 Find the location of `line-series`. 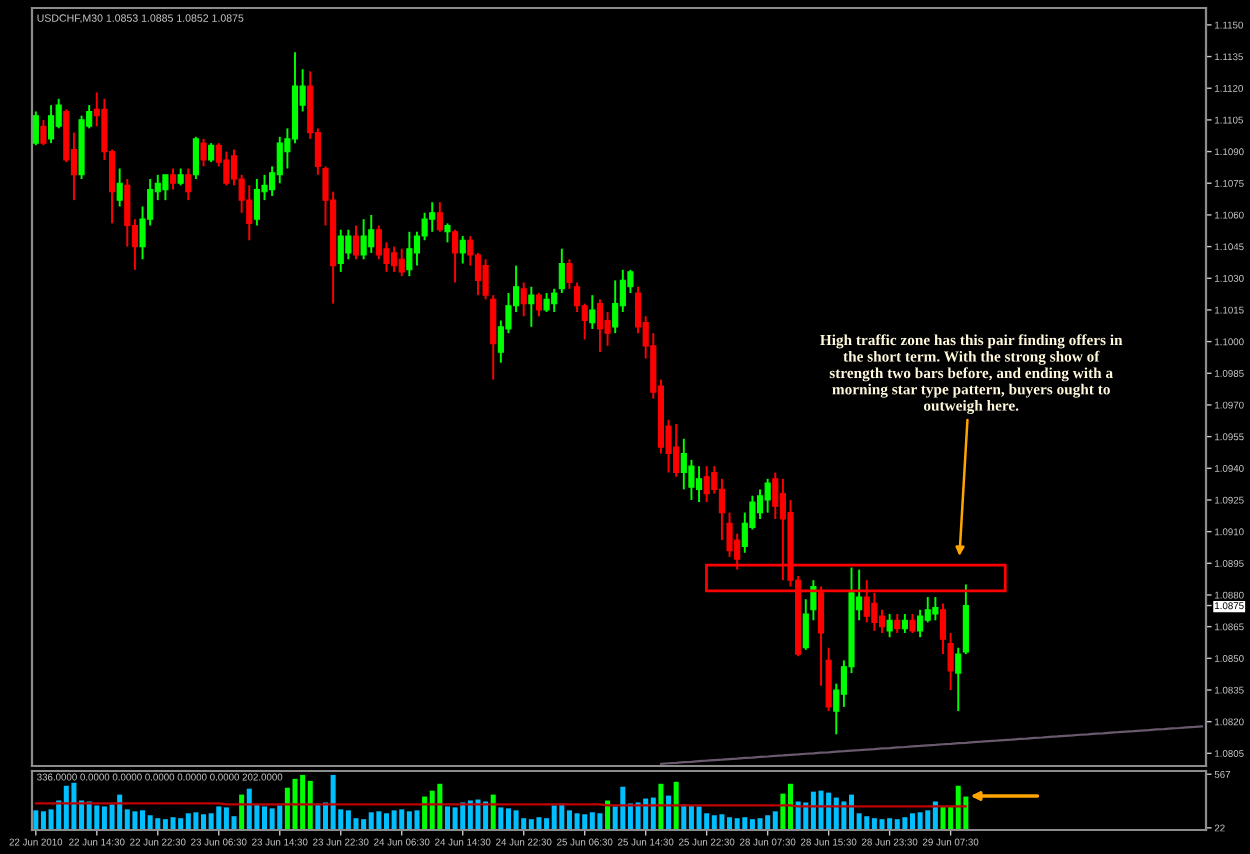

line-series is located at coordinates (931, 745).